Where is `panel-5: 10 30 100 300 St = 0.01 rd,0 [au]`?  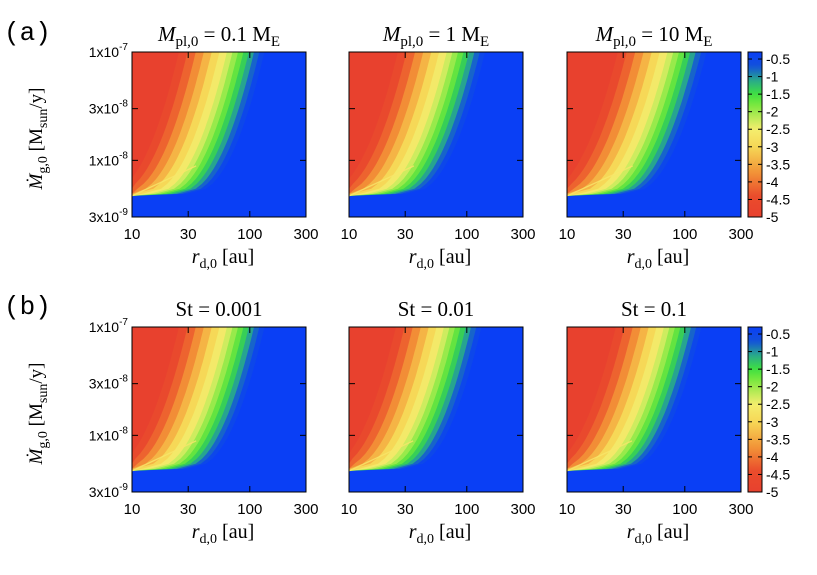 panel-5: 10 30 100 300 St = 0.01 rd,0 [au] is located at coordinates (438, 422).